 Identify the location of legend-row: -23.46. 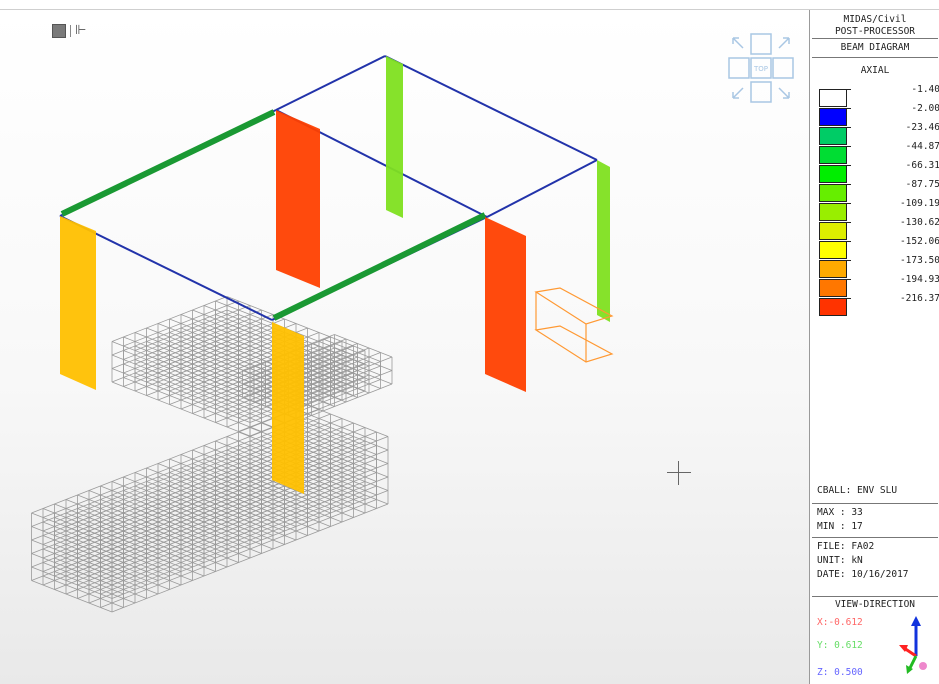
(874, 133).